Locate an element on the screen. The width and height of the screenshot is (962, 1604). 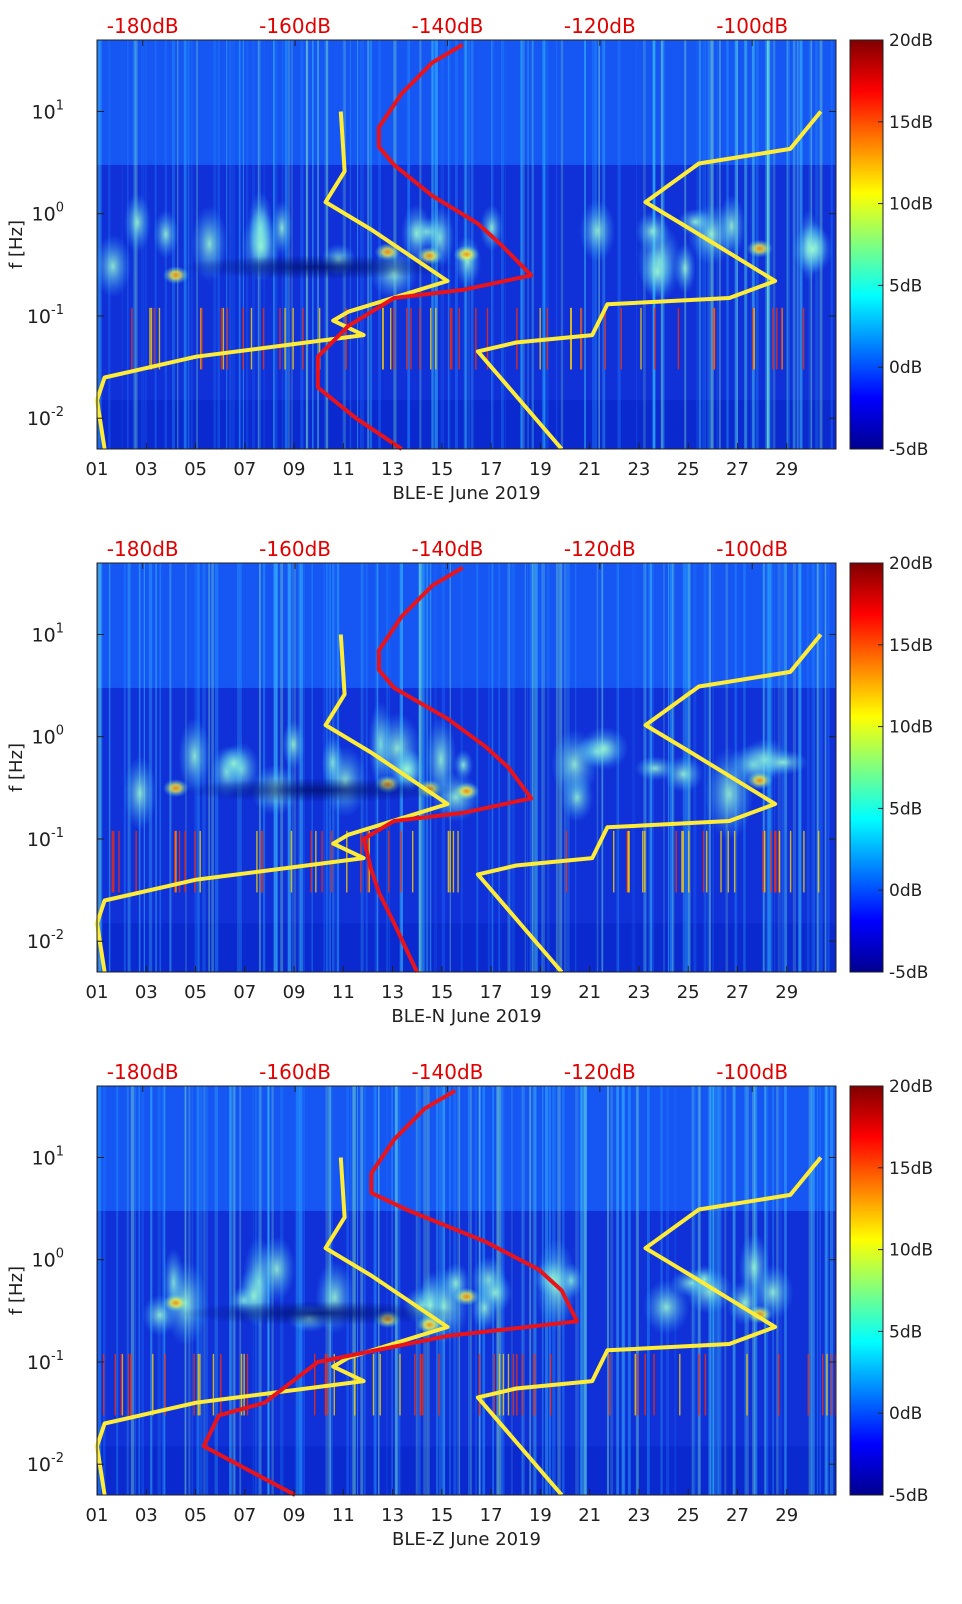
hf-band is located at coordinates (466, 625).